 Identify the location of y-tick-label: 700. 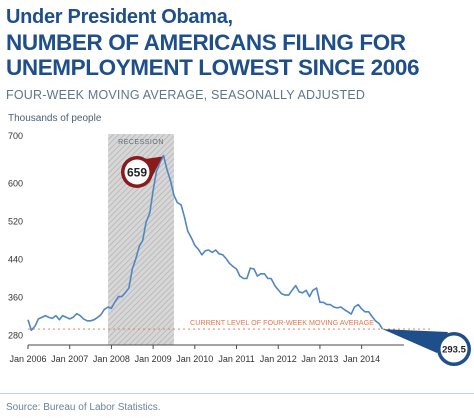
(15, 136).